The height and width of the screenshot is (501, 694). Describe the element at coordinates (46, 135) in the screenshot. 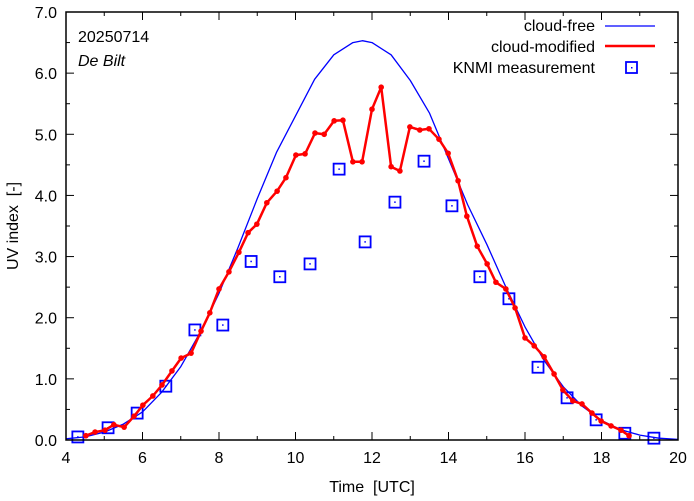

I see `y-tick-label: 5.0` at that location.